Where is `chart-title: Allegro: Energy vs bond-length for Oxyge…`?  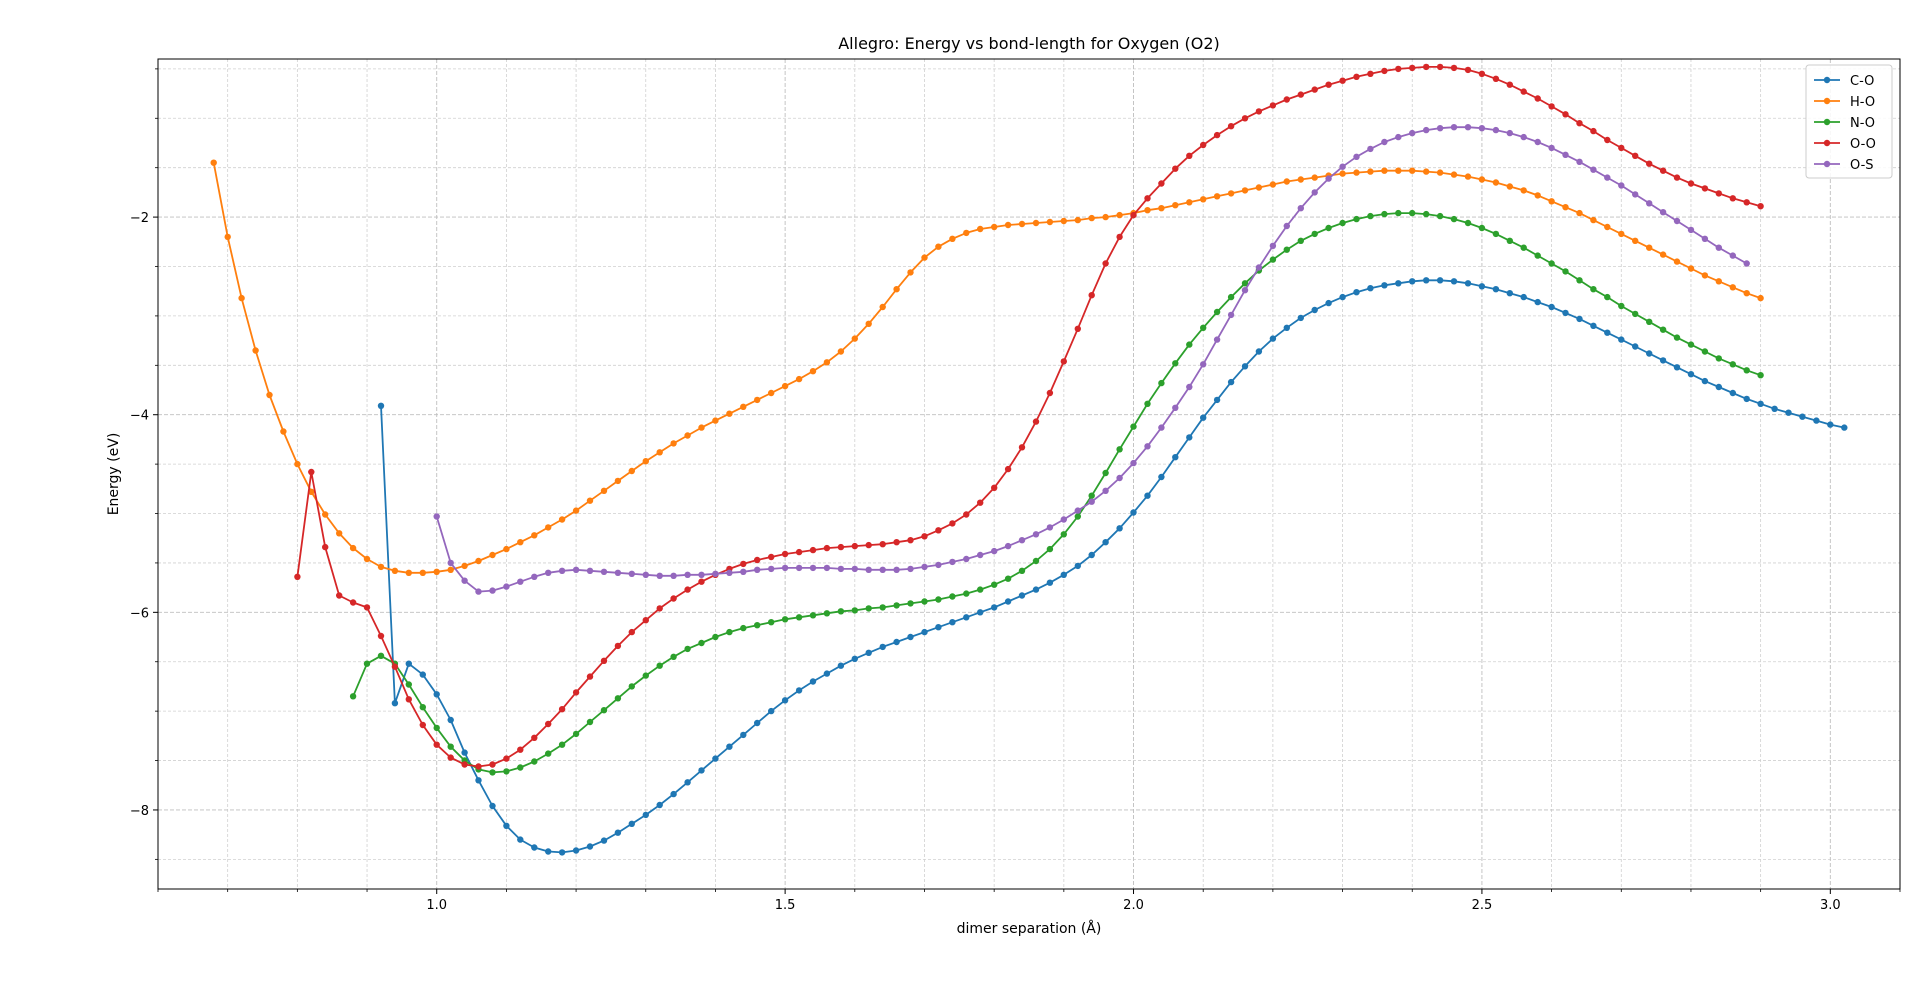 chart-title: Allegro: Energy vs bond-length for Oxyge… is located at coordinates (1029, 43).